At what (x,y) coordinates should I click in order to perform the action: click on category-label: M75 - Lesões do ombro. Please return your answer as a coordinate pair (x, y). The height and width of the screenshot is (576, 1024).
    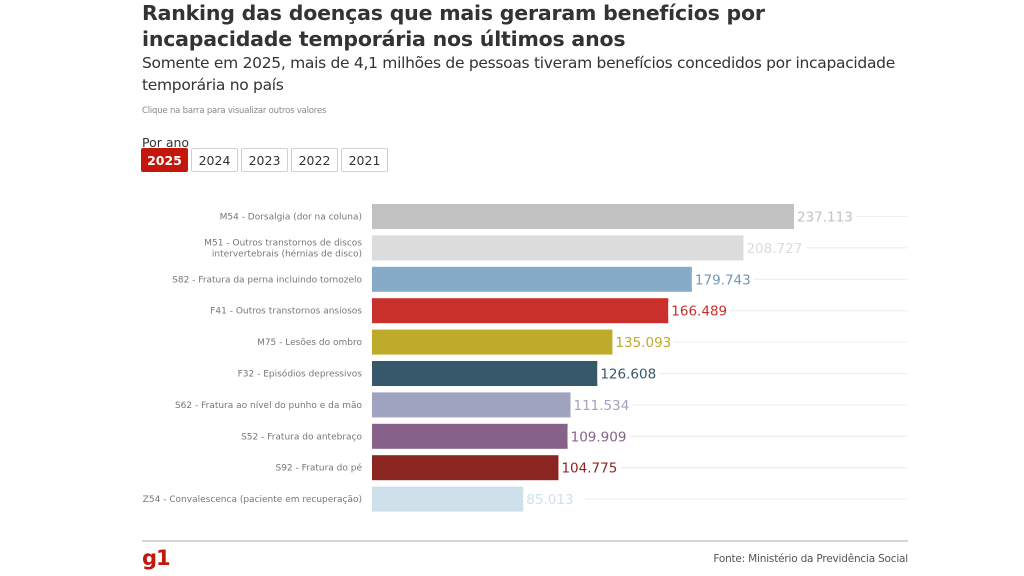
    Looking at the image, I should click on (309, 343).